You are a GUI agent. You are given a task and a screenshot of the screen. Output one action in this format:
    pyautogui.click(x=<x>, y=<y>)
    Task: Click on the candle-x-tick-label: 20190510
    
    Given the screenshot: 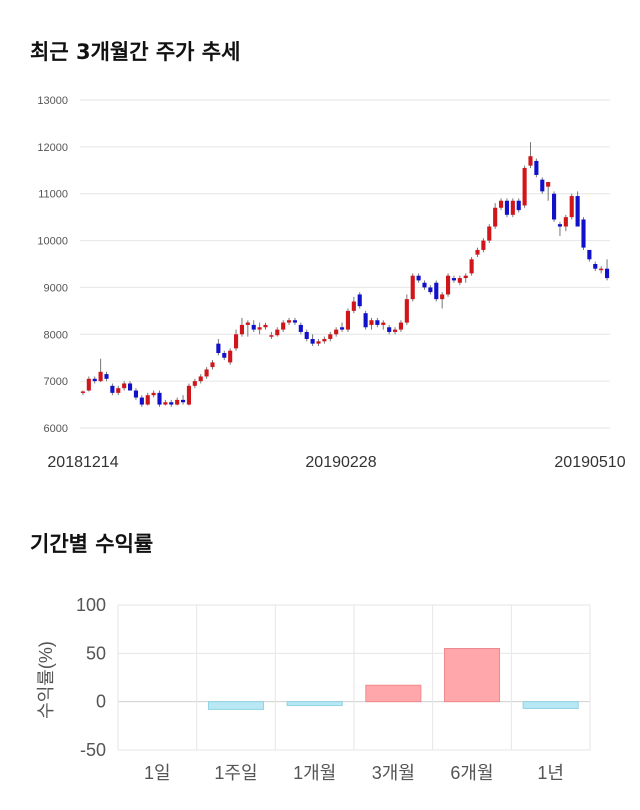 What is the action you would take?
    pyautogui.click(x=589, y=462)
    